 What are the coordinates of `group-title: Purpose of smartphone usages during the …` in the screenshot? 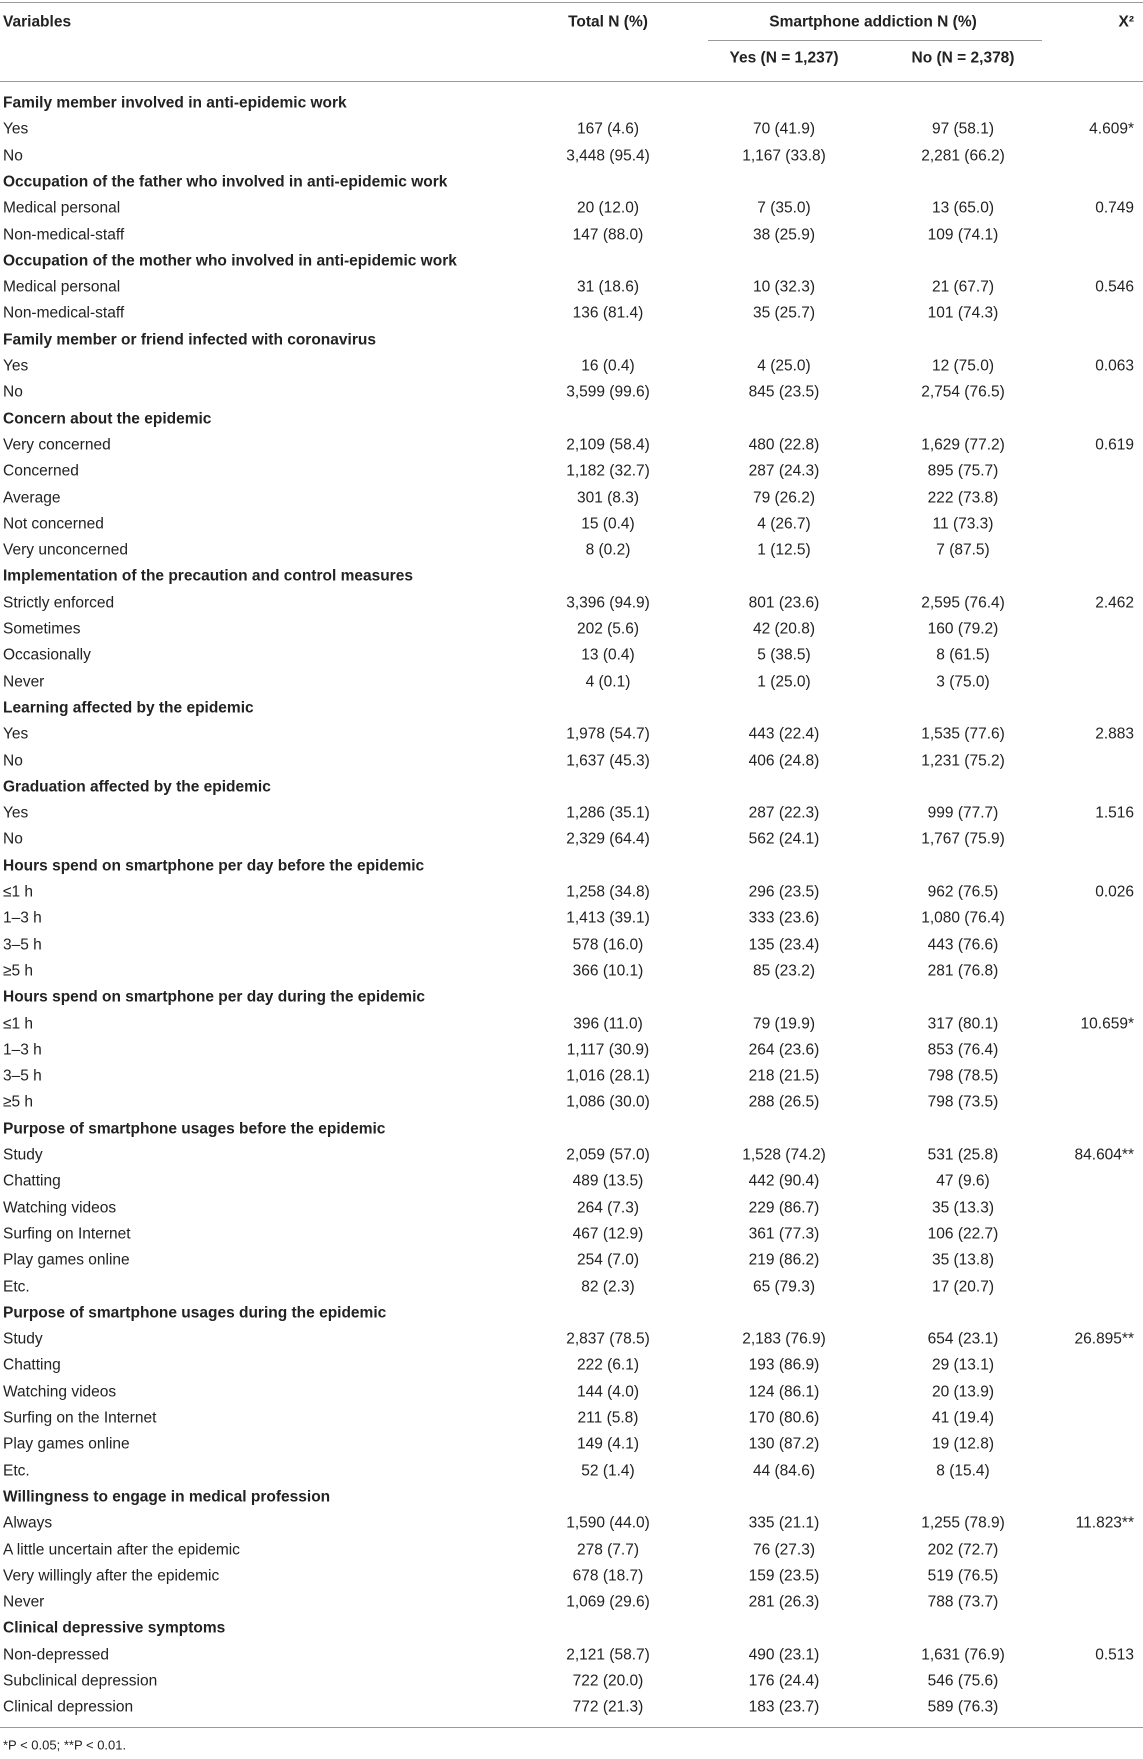 It's located at (195, 1313).